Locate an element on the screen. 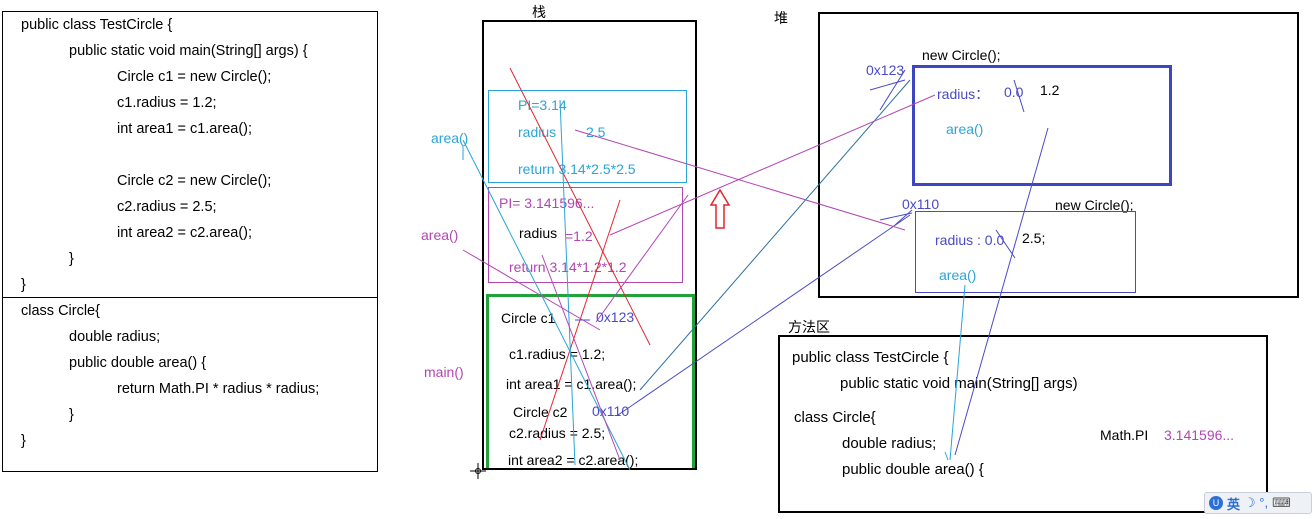  code-line: int area1 = c1.area(); is located at coordinates (185, 129).